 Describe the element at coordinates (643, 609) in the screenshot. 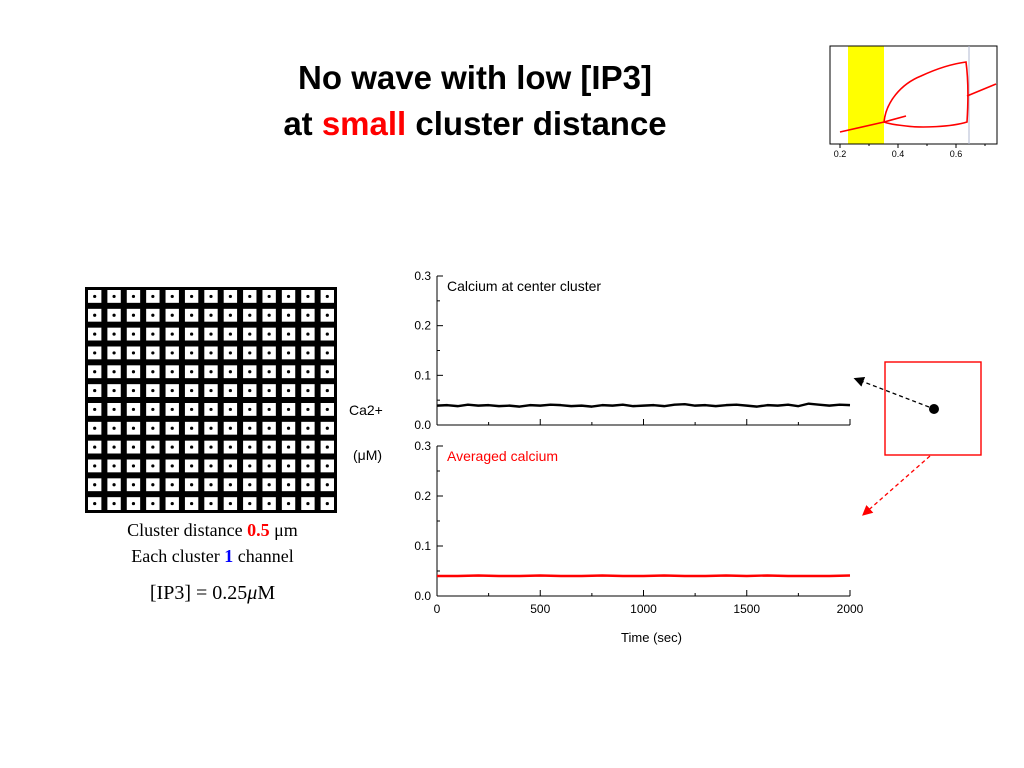

I see `x-tick-label: 1000` at that location.